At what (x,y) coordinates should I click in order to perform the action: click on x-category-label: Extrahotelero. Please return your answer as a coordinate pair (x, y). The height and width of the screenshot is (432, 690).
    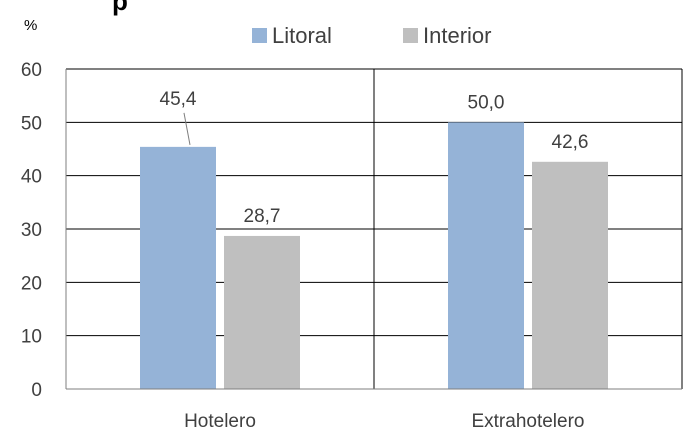
    Looking at the image, I should click on (527, 421).